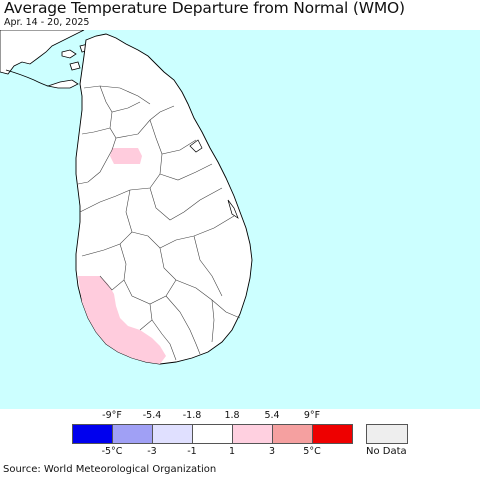 Image resolution: width=480 pixels, height=480 pixels. What do you see at coordinates (47, 22) in the screenshot?
I see `date-range: Apr. 14 - 20, 2025` at bounding box center [47, 22].